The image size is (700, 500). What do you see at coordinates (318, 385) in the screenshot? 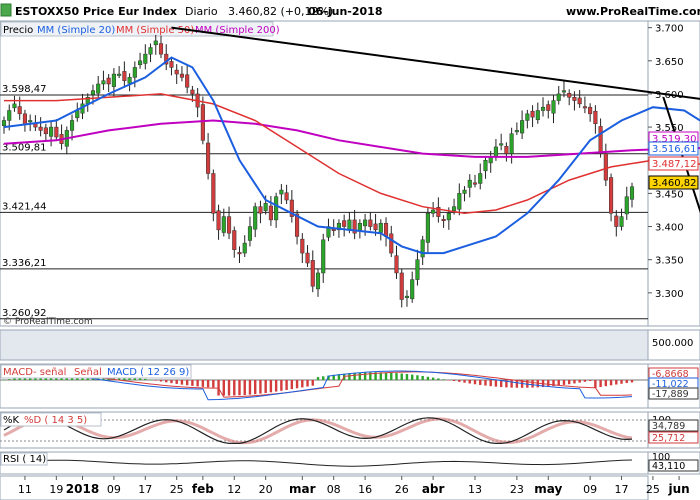
I see `macd-line` at bounding box center [318, 385].